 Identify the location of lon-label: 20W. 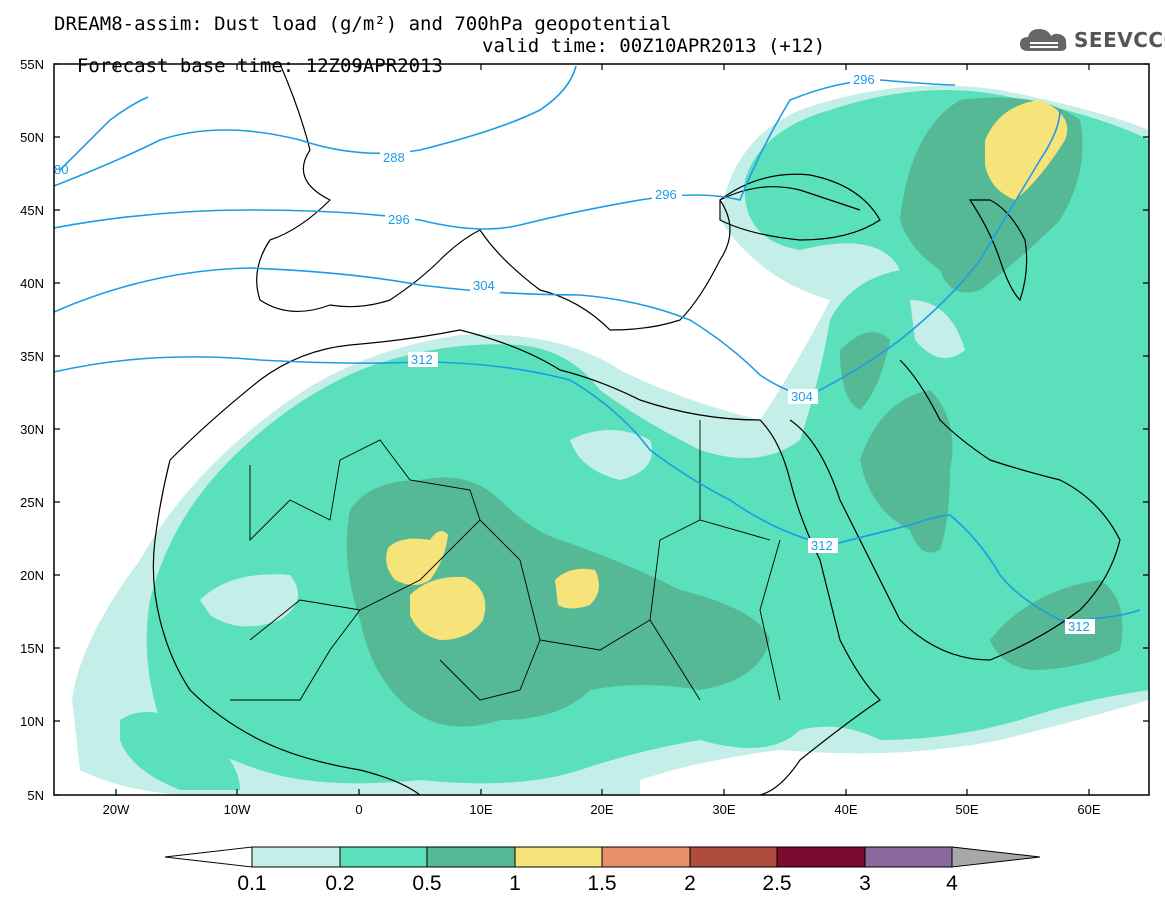
(116, 809).